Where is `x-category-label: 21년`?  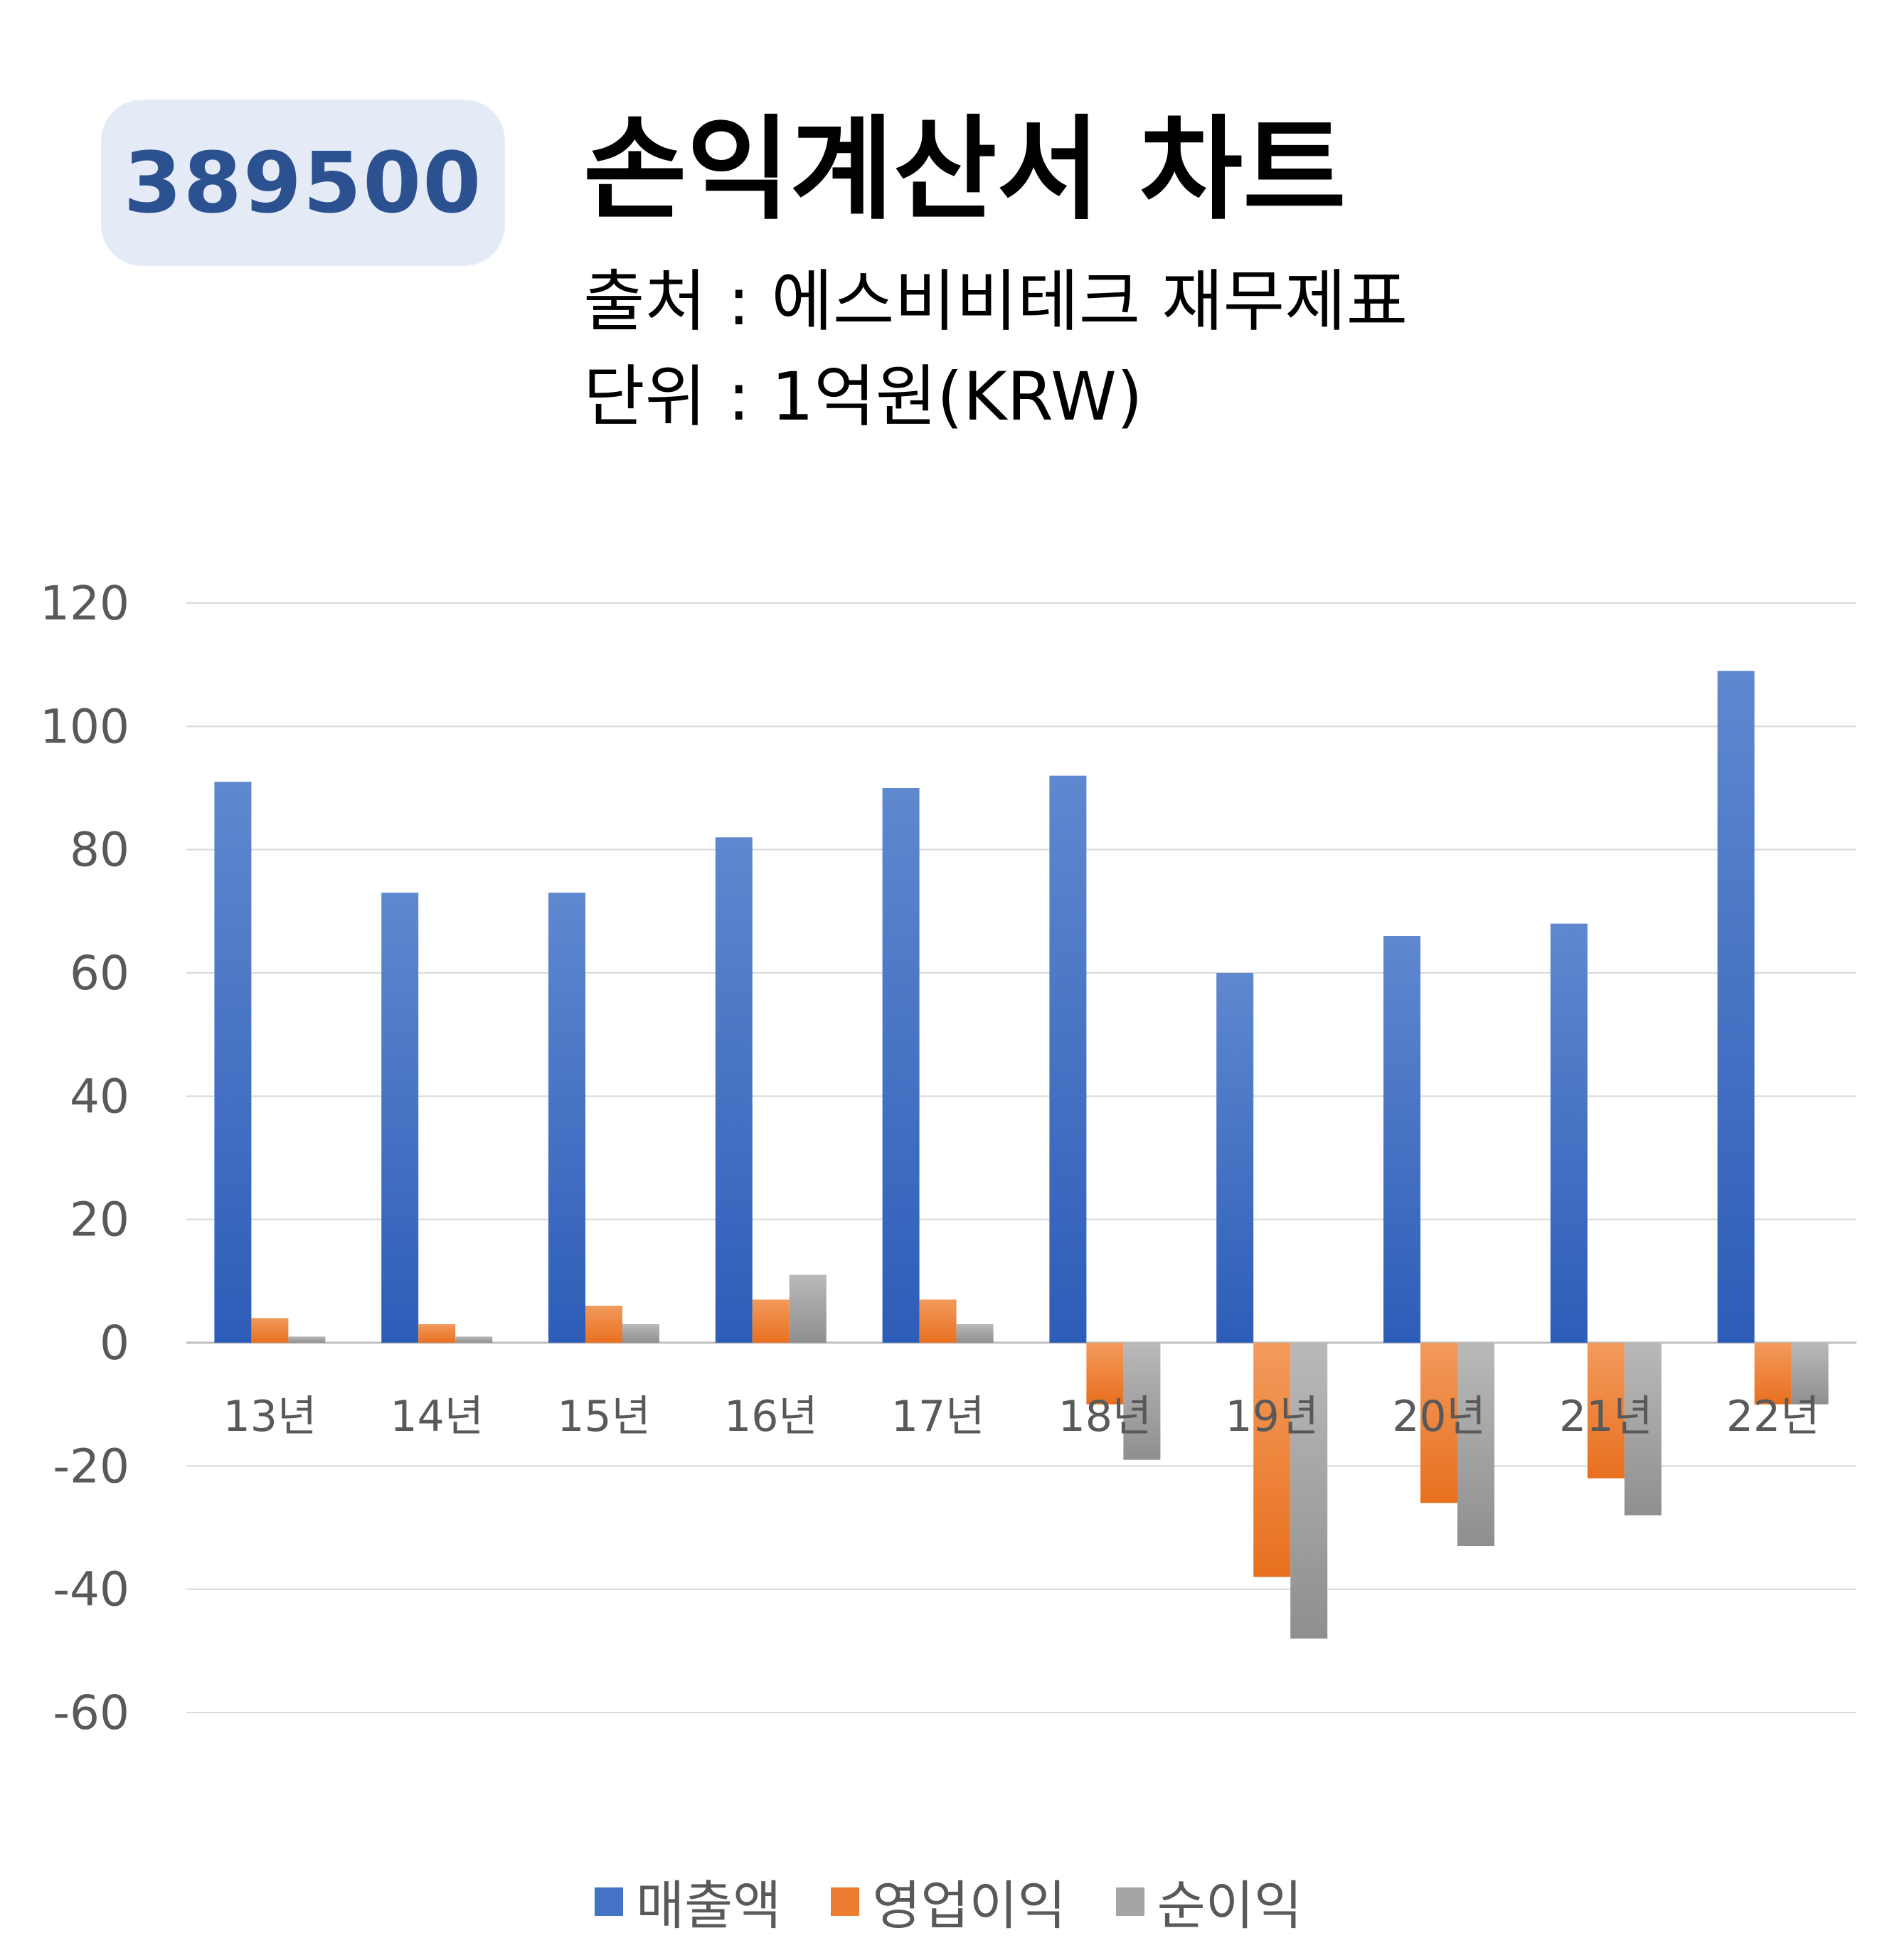 x-category-label: 21년 is located at coordinates (1606, 1417).